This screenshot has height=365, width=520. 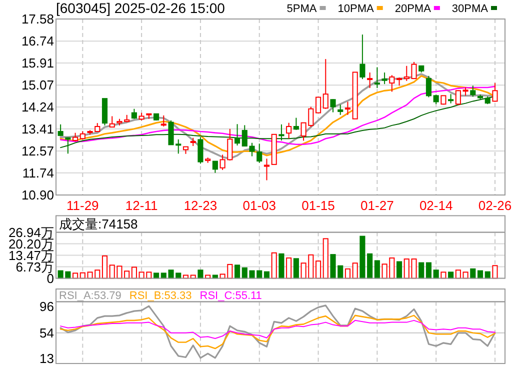 What do you see at coordinates (90, 296) in the screenshot?
I see `series-label: RSI_A:53.79` at bounding box center [90, 296].